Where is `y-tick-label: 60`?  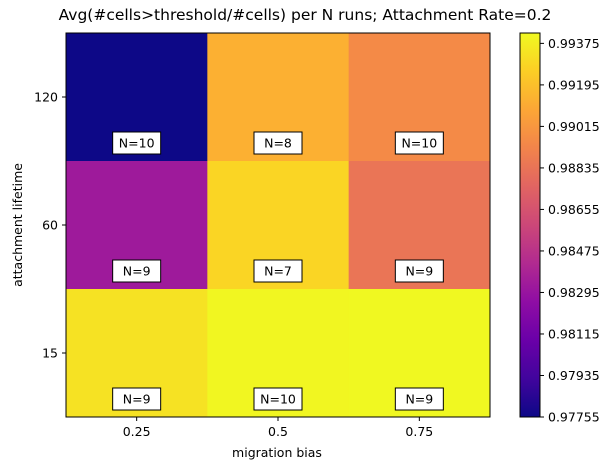 y-tick-label: 60 is located at coordinates (50, 225).